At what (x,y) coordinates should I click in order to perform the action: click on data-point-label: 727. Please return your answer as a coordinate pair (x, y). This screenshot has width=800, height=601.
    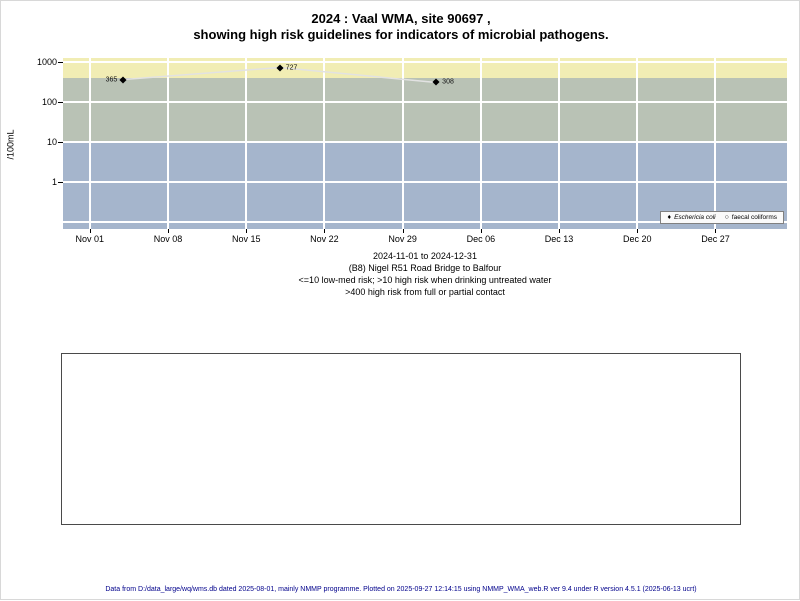
    Looking at the image, I should click on (291, 68).